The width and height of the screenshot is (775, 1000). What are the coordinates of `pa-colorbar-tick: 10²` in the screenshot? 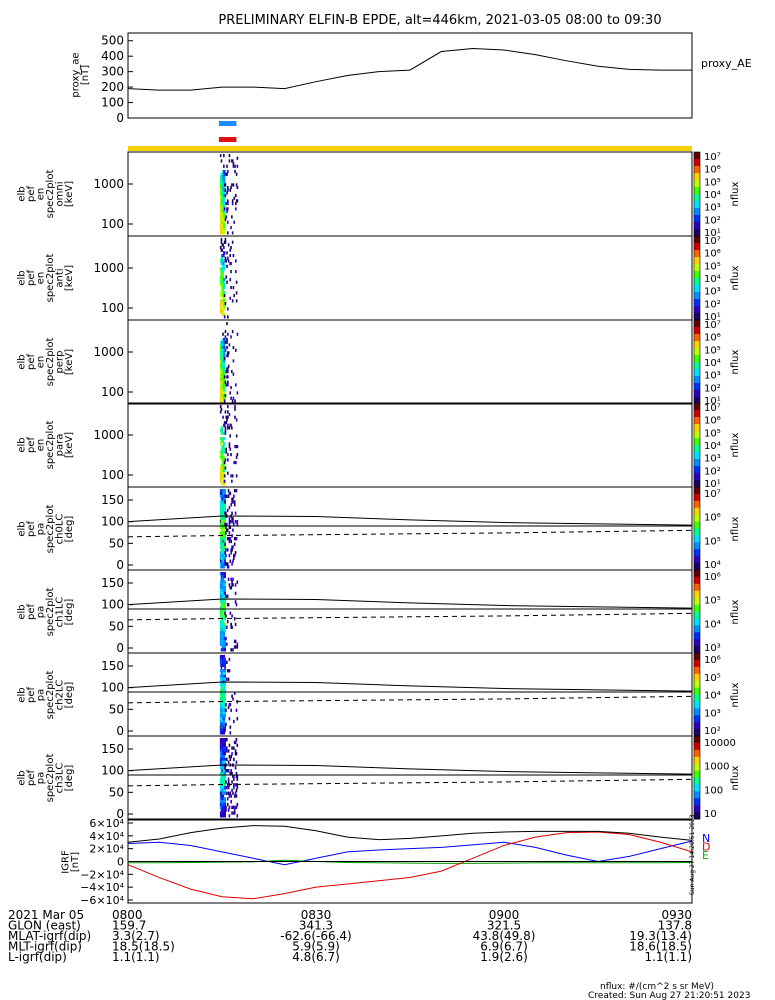 It's located at (712, 731).